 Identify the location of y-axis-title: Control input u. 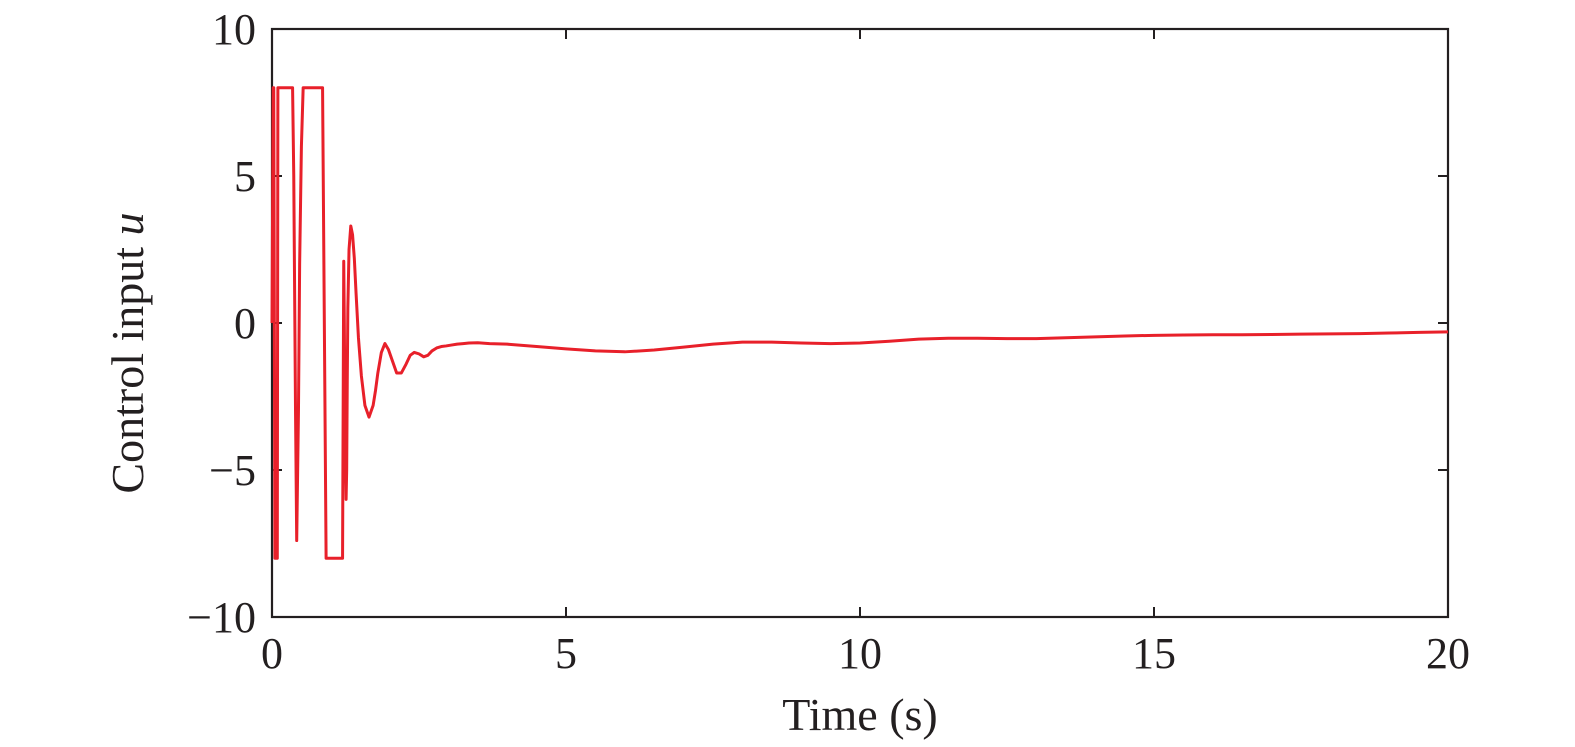
(127, 352).